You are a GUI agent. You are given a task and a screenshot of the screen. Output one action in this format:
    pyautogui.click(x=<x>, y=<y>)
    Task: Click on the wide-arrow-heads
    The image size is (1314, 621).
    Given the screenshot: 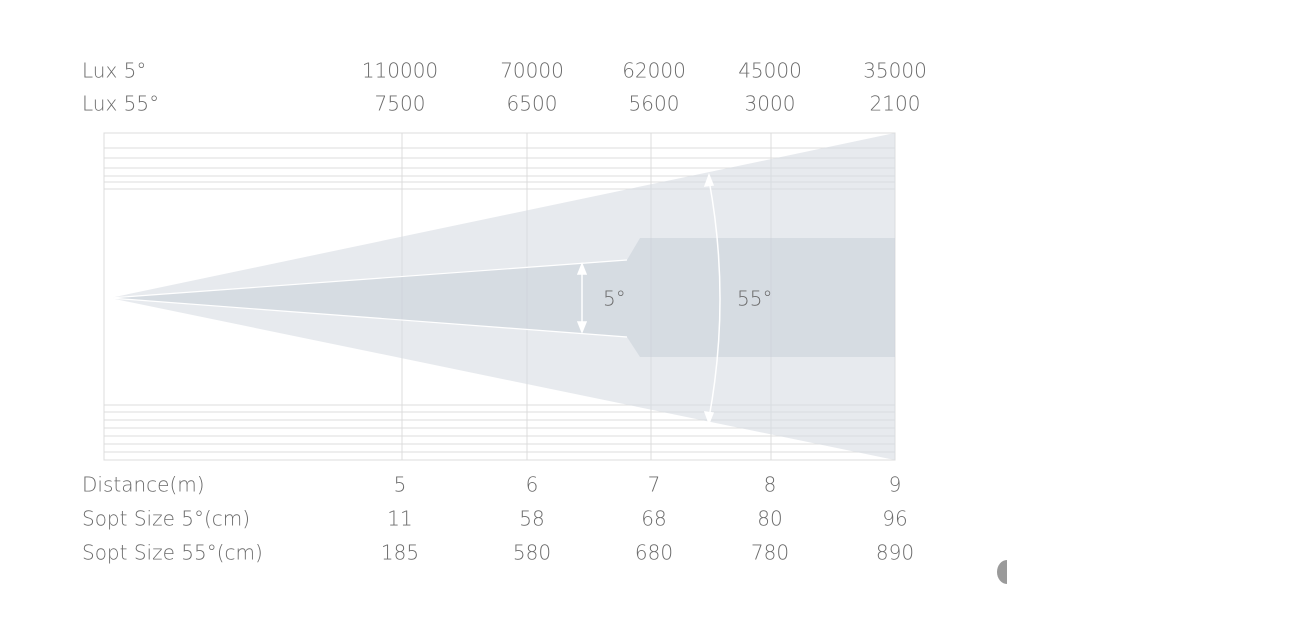 What is the action you would take?
    pyautogui.click(x=709, y=299)
    